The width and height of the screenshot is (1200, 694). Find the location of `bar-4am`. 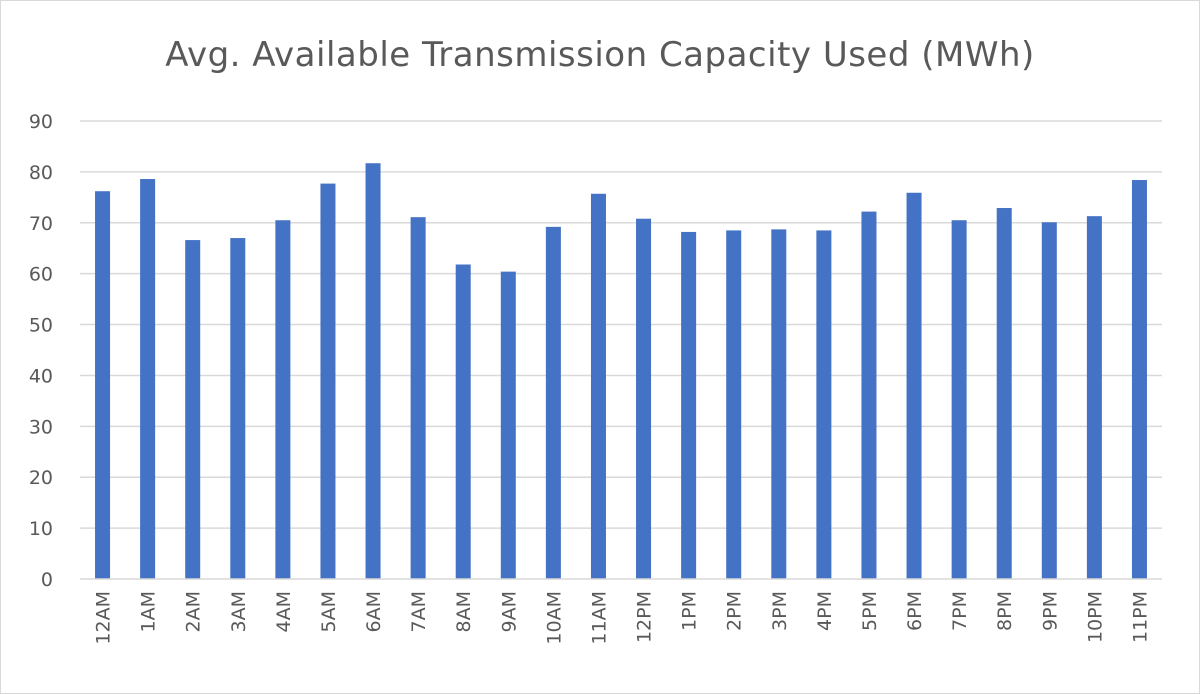

bar-4am is located at coordinates (283, 399).